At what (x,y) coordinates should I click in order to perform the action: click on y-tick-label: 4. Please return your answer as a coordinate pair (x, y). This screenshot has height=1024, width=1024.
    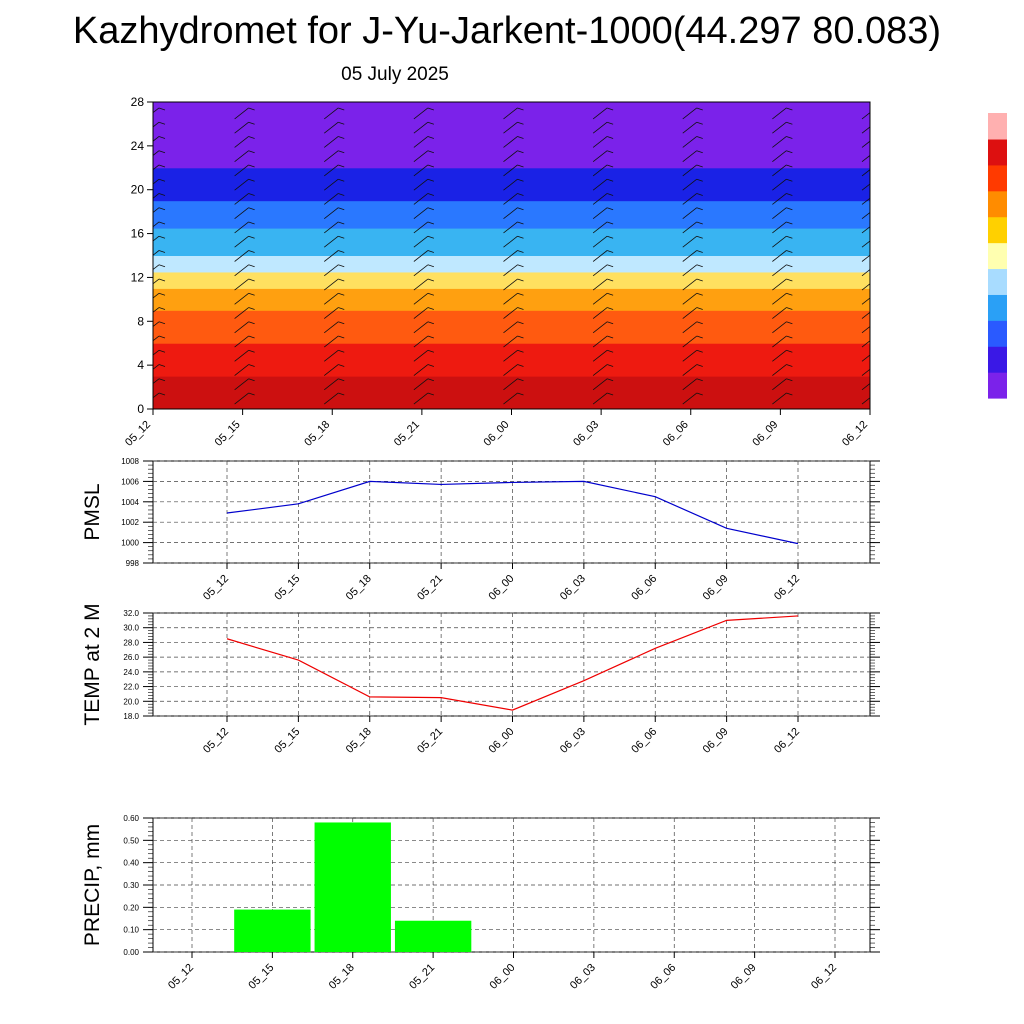
    Looking at the image, I should click on (140, 365).